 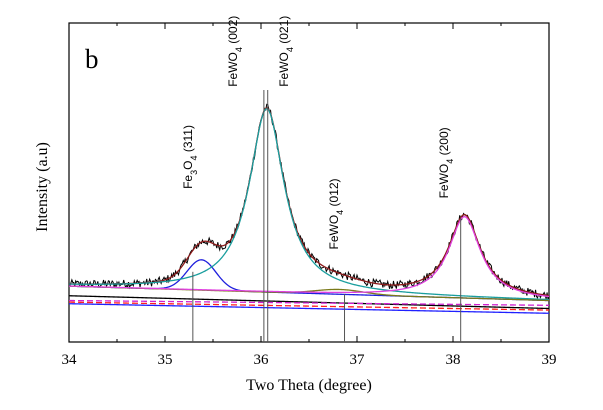 I want to click on peak-annotation-3: FeWO4 (012), so click(x=336, y=213).